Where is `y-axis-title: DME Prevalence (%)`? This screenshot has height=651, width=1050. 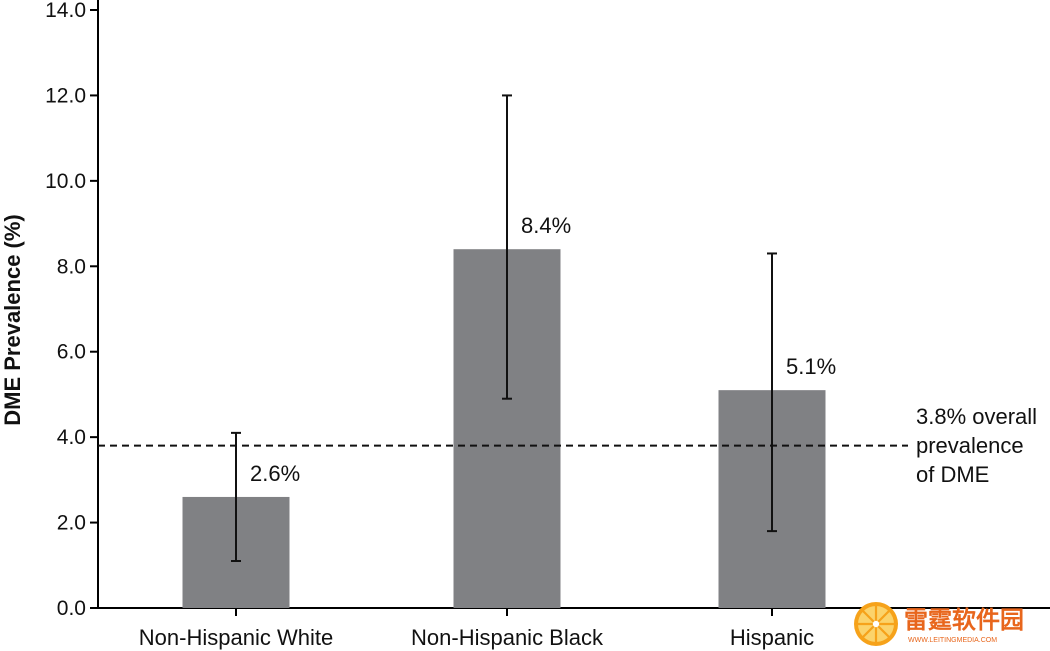 y-axis-title: DME Prevalence (%) is located at coordinates (12, 320).